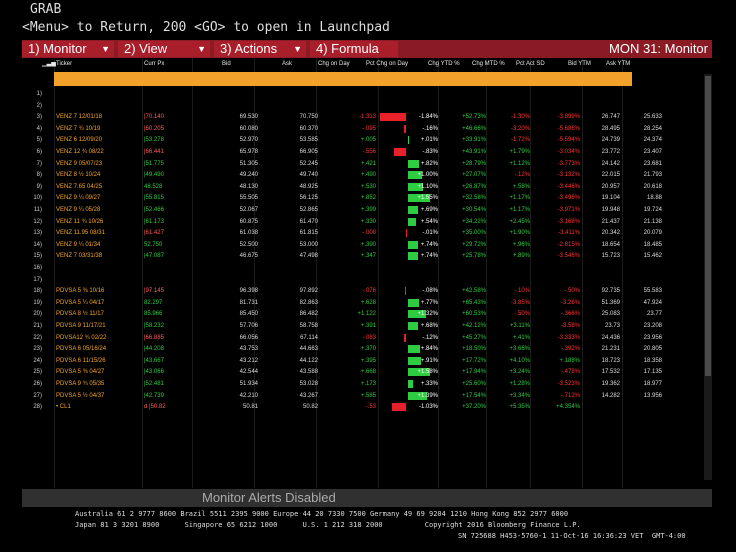 This screenshot has width=736, height=552. I want to click on ticker-cell: VENZ 6 12/09/20, so click(79, 140).